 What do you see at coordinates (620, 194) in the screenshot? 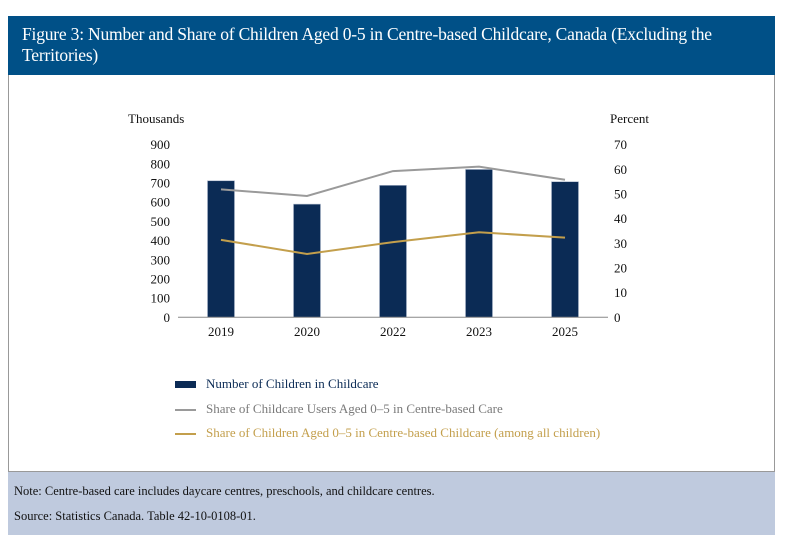
I see `right-tick-label: 50` at bounding box center [620, 194].